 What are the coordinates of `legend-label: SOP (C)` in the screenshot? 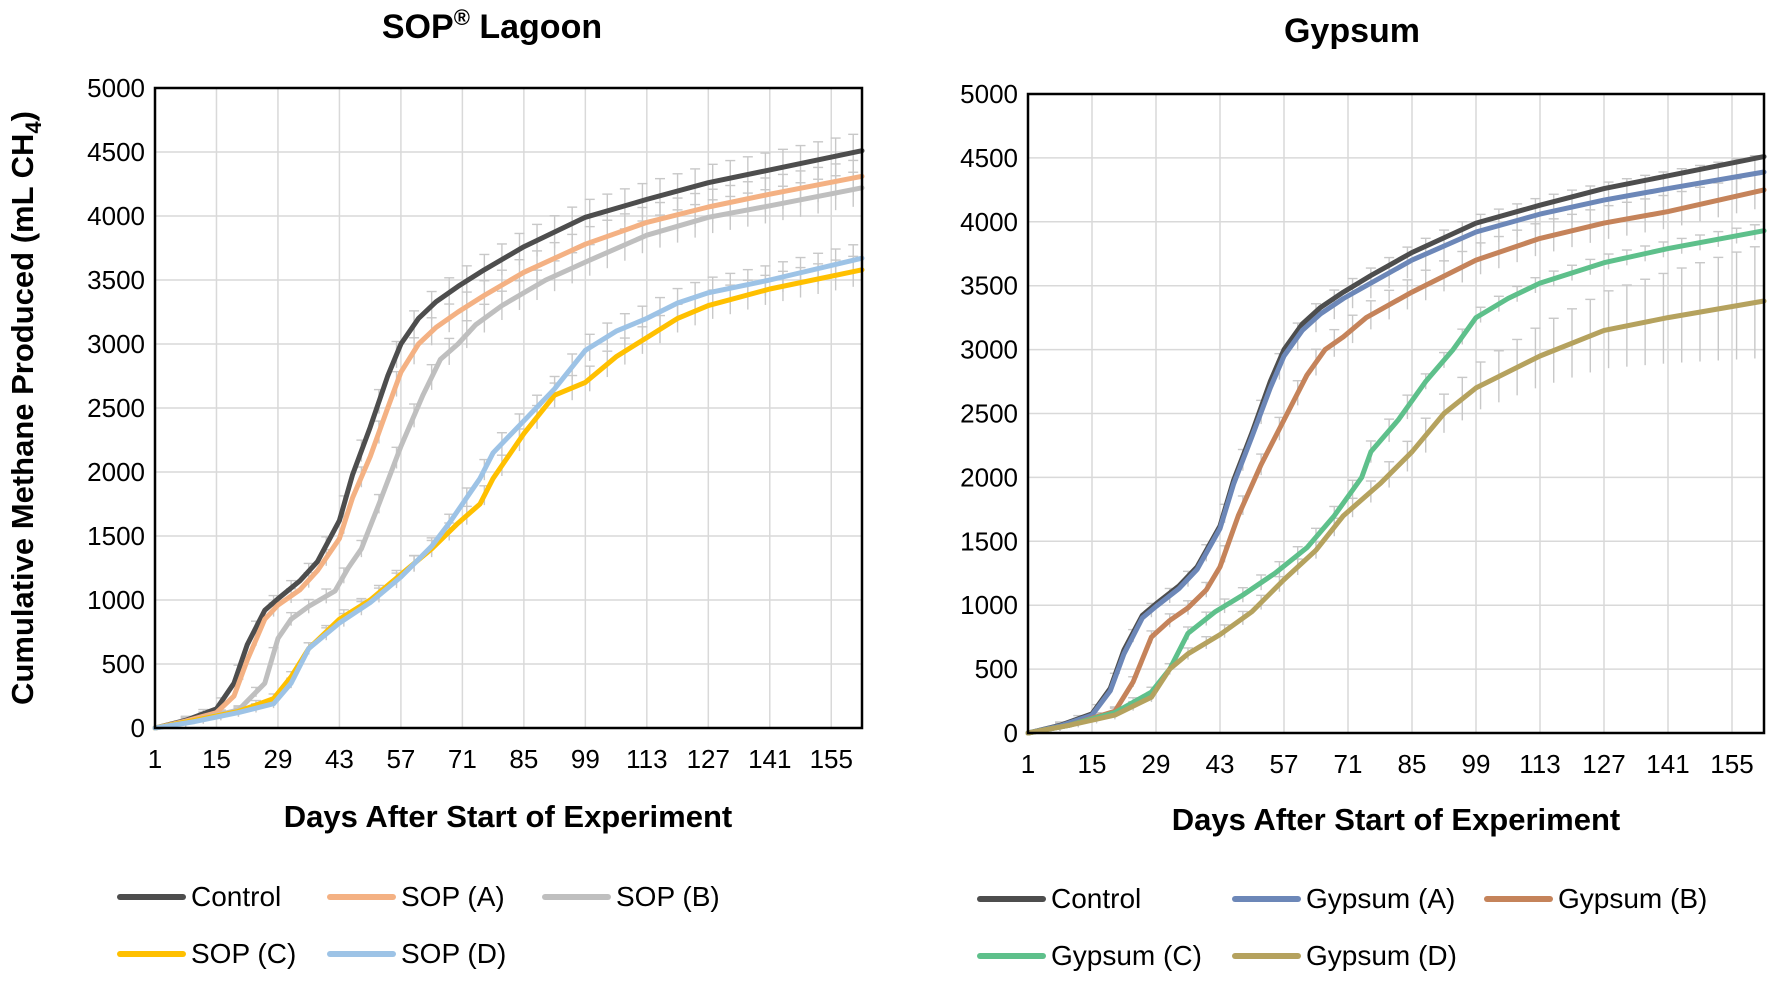 It's located at (243, 953).